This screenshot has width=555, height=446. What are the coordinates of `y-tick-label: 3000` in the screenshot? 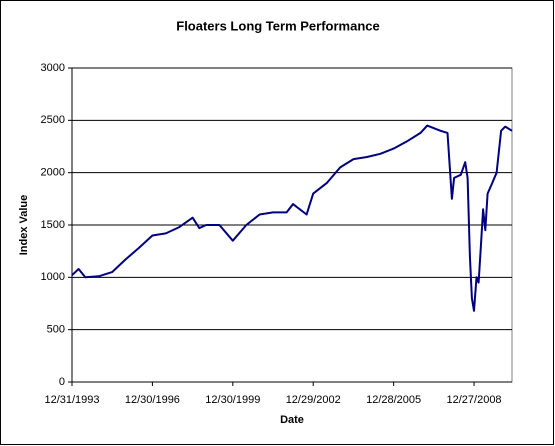 It's located at (53, 68).